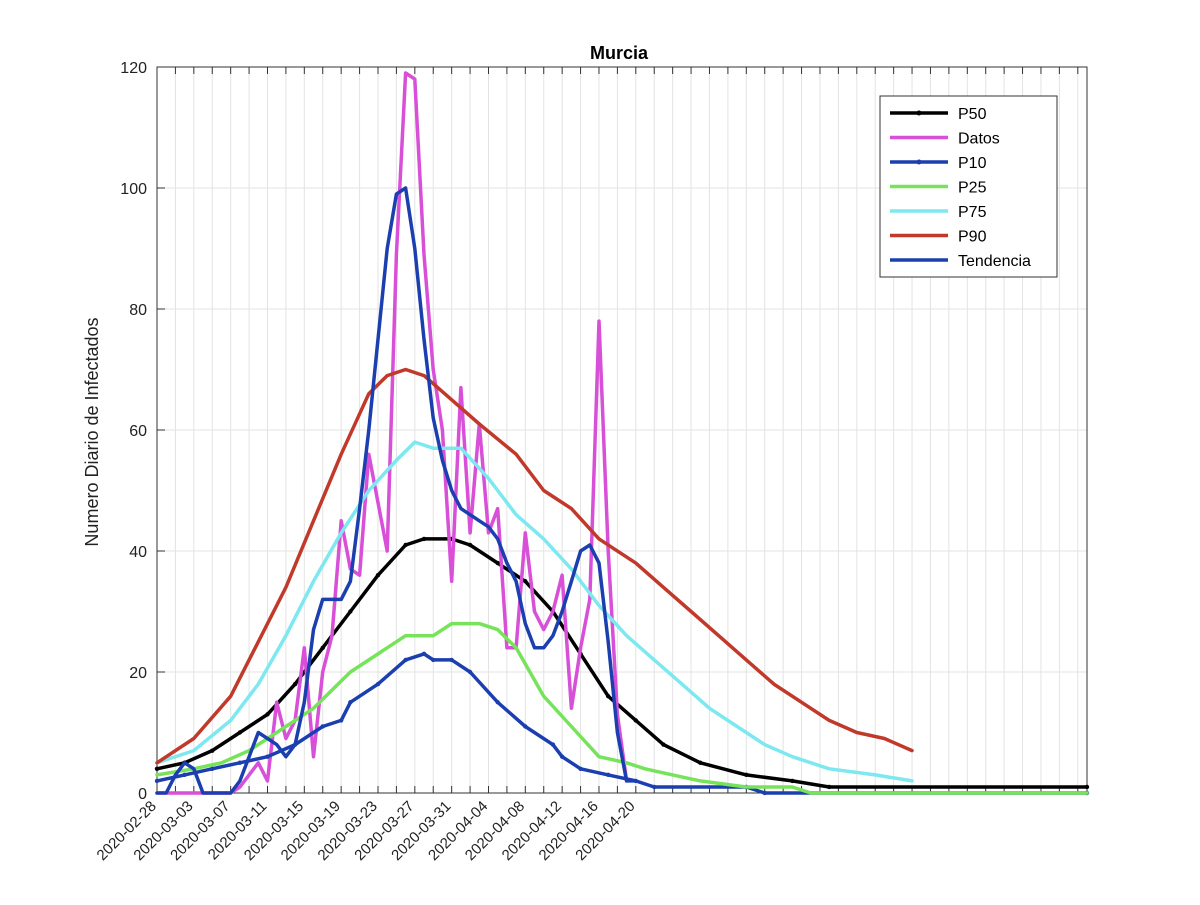 Image resolution: width=1200 pixels, height=905 pixels. What do you see at coordinates (138, 552) in the screenshot?
I see `y-tick-label: 40` at bounding box center [138, 552].